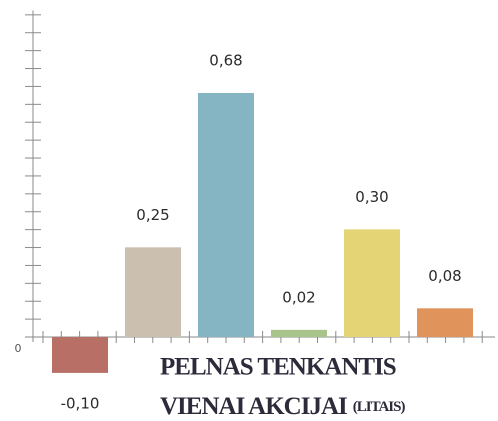 This screenshot has width=498, height=421. I want to click on chart-title-line: VIENAI AKCIJAI, so click(253, 406).